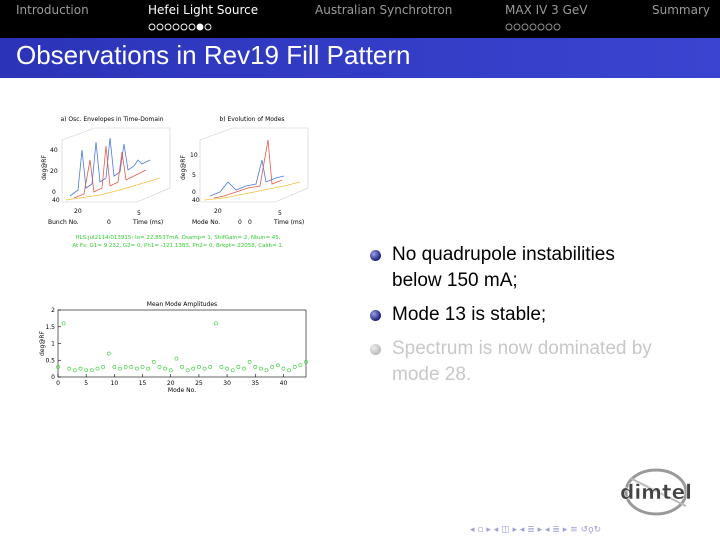  I want to click on bullet: Mode 13 is stable;, so click(518, 315).